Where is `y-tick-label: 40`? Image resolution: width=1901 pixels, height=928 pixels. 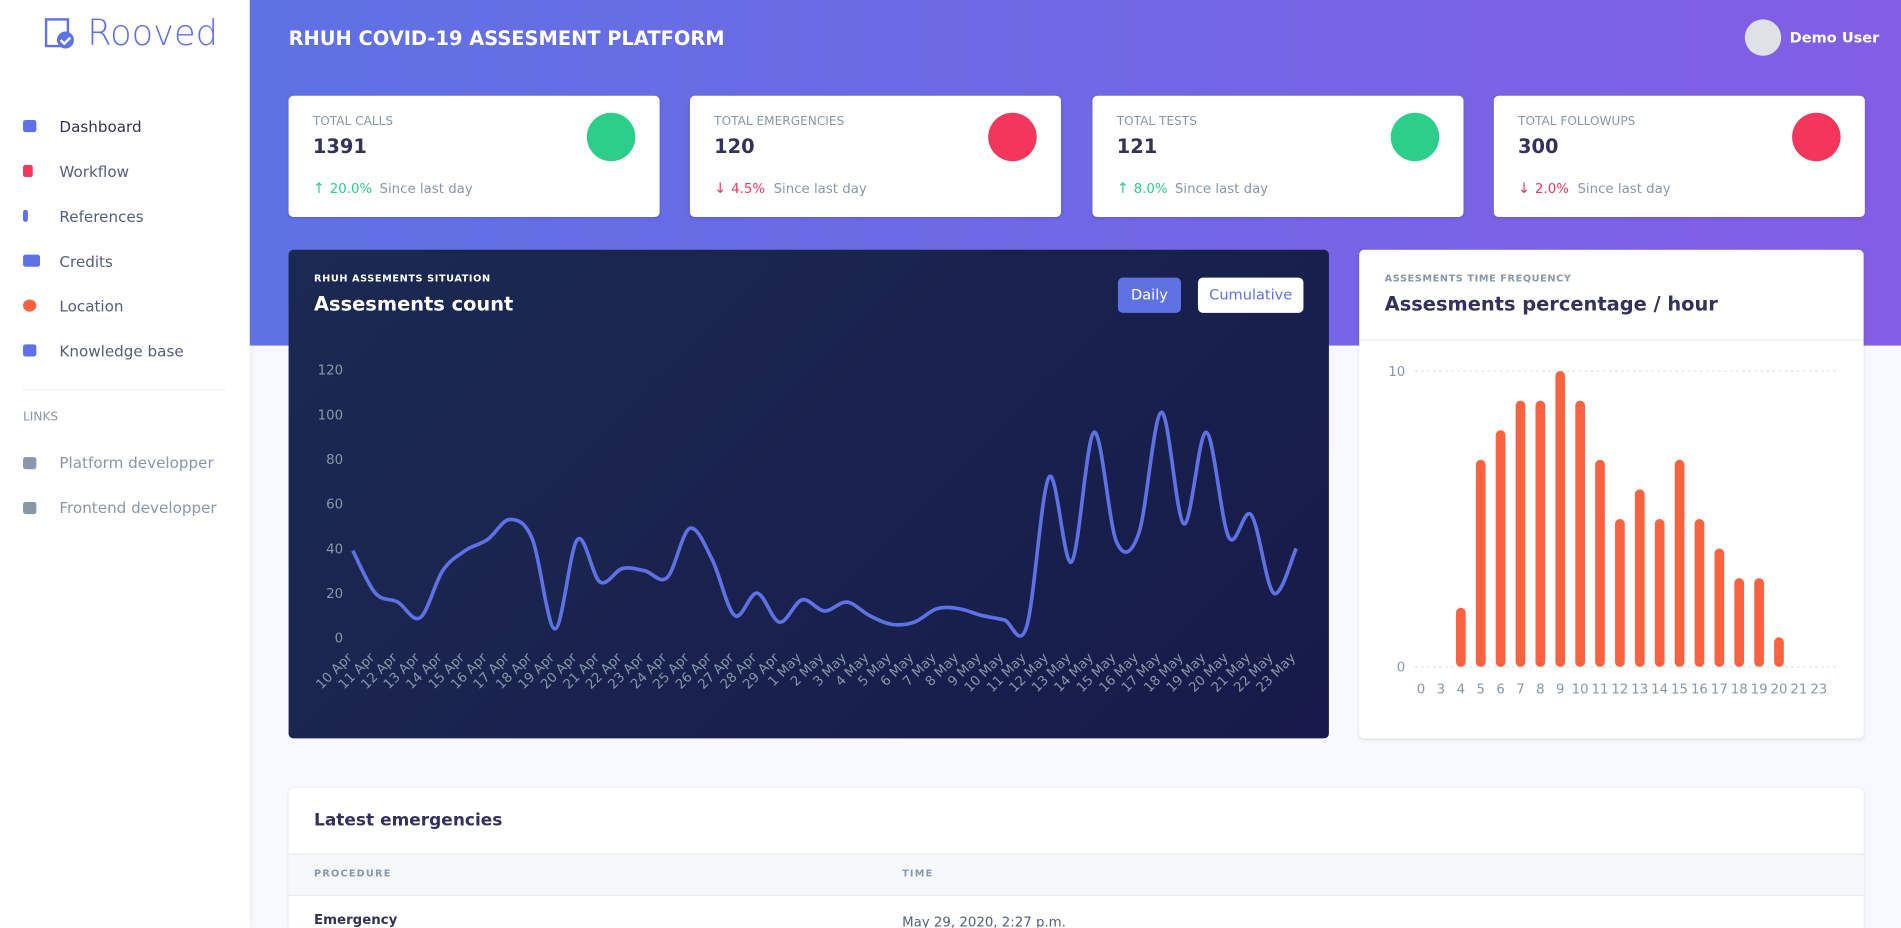 y-tick-label: 40 is located at coordinates (334, 549).